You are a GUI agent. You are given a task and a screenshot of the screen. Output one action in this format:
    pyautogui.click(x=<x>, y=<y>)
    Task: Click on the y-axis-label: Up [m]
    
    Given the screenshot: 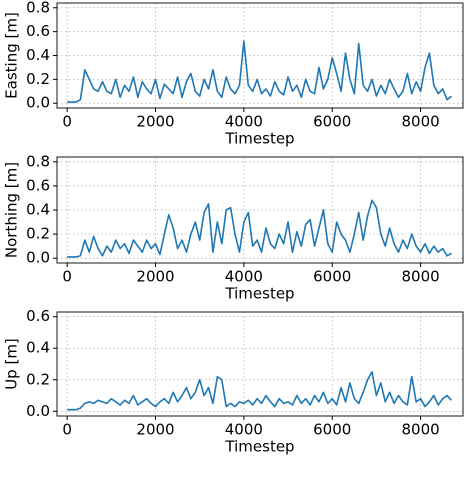 What is the action you would take?
    pyautogui.click(x=12, y=364)
    